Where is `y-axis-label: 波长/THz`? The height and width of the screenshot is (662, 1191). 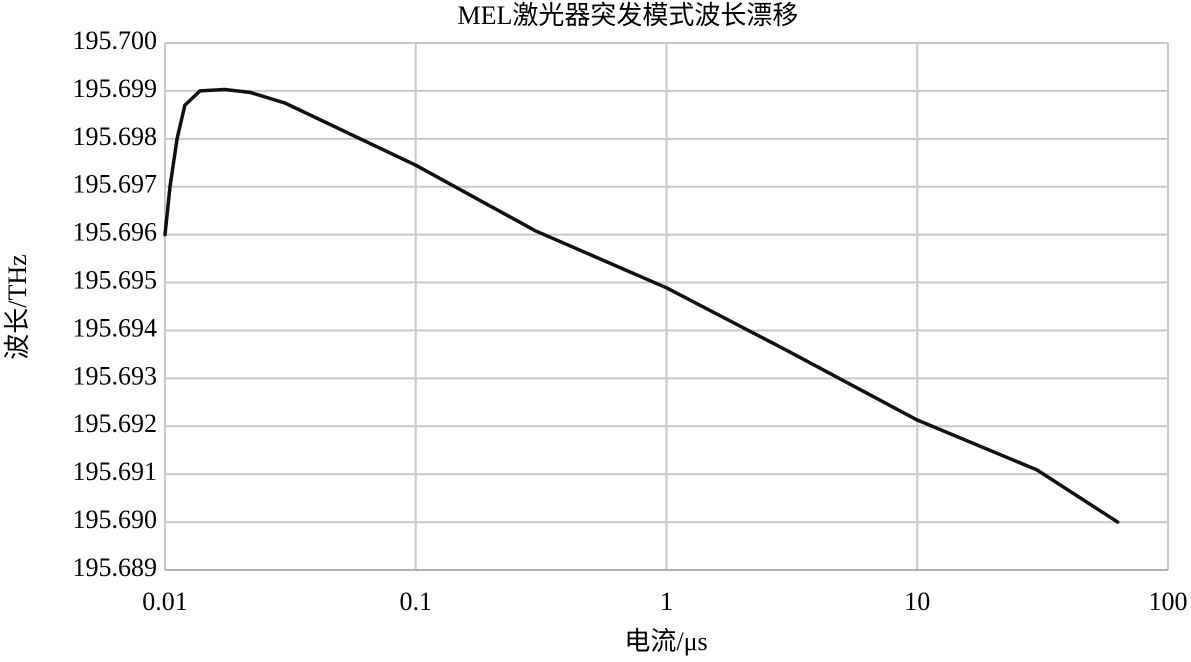
y-axis-label: 波长/THz is located at coordinates (17, 306).